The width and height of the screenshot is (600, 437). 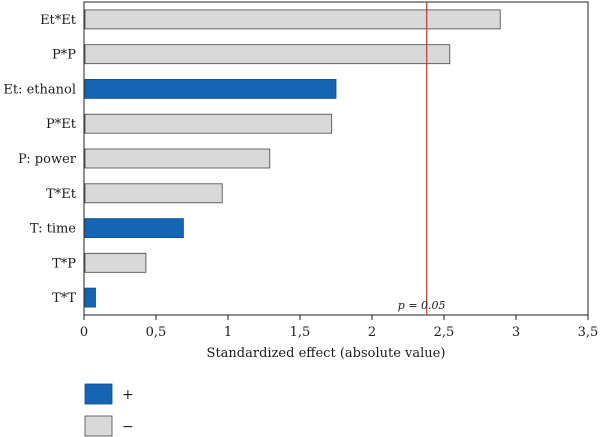 What do you see at coordinates (422, 158) in the screenshot?
I see `significance-line-group: p = 0.05` at bounding box center [422, 158].